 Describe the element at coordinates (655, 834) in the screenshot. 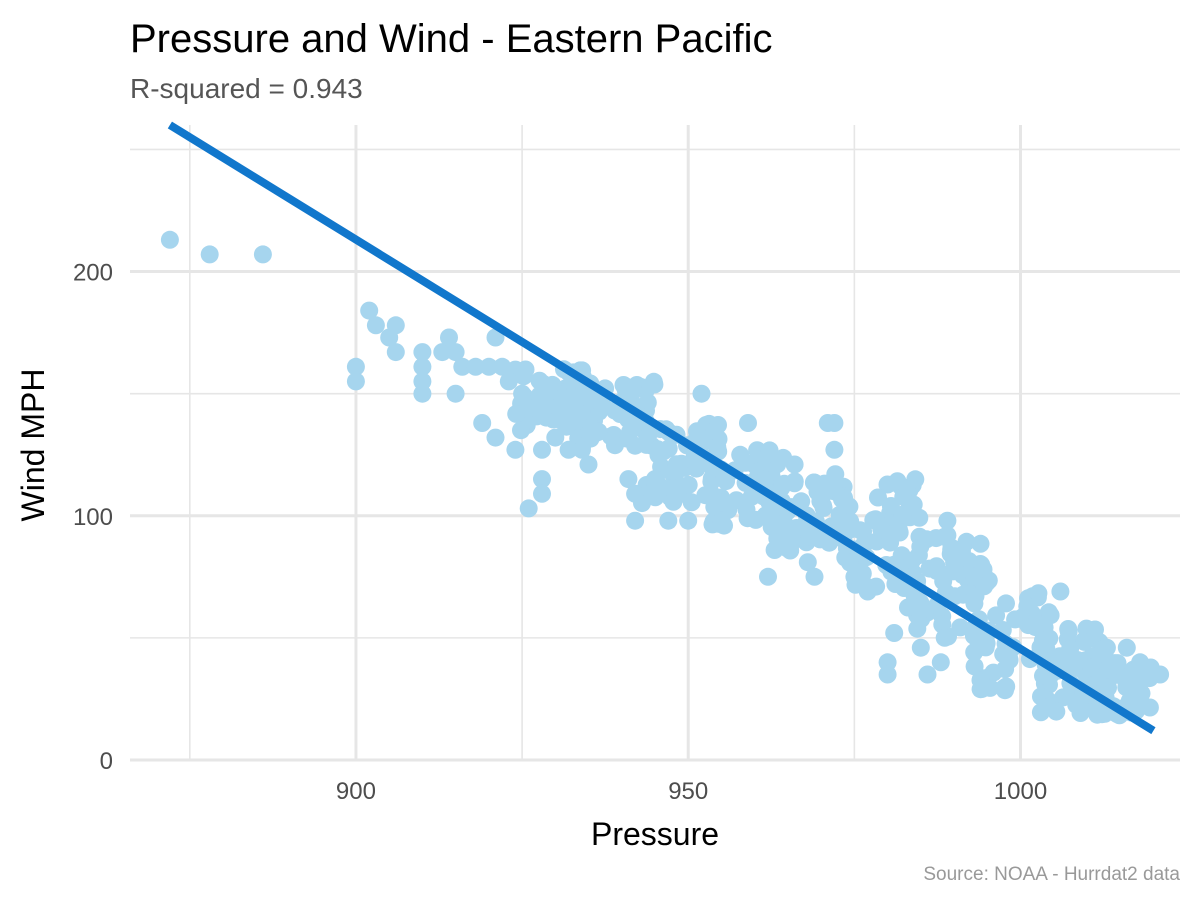

I see `x-axis-label: Pressure` at that location.